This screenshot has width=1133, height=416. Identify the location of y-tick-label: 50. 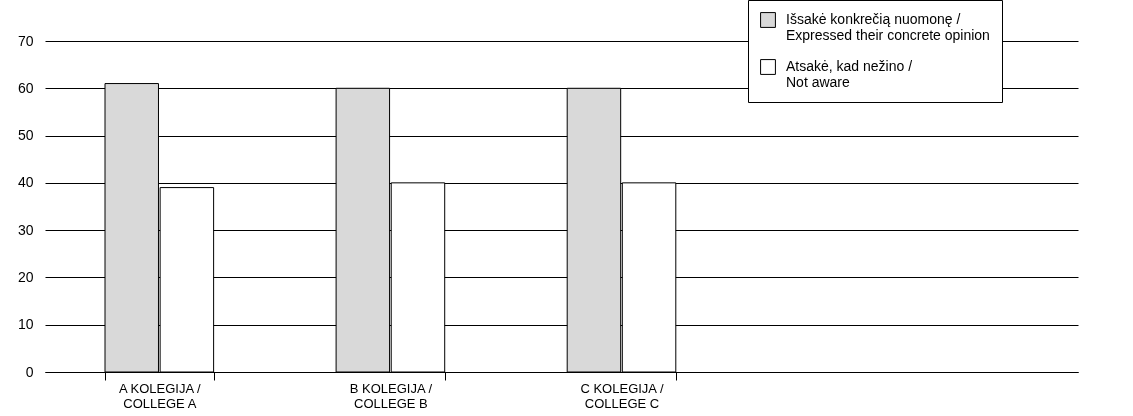
(25, 135).